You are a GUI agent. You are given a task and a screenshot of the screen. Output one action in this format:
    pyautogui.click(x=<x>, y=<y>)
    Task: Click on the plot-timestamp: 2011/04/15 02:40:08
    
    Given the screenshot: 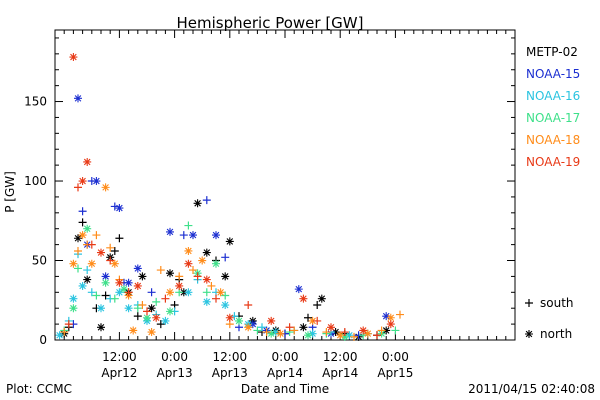 What is the action you would take?
    pyautogui.click(x=531, y=389)
    